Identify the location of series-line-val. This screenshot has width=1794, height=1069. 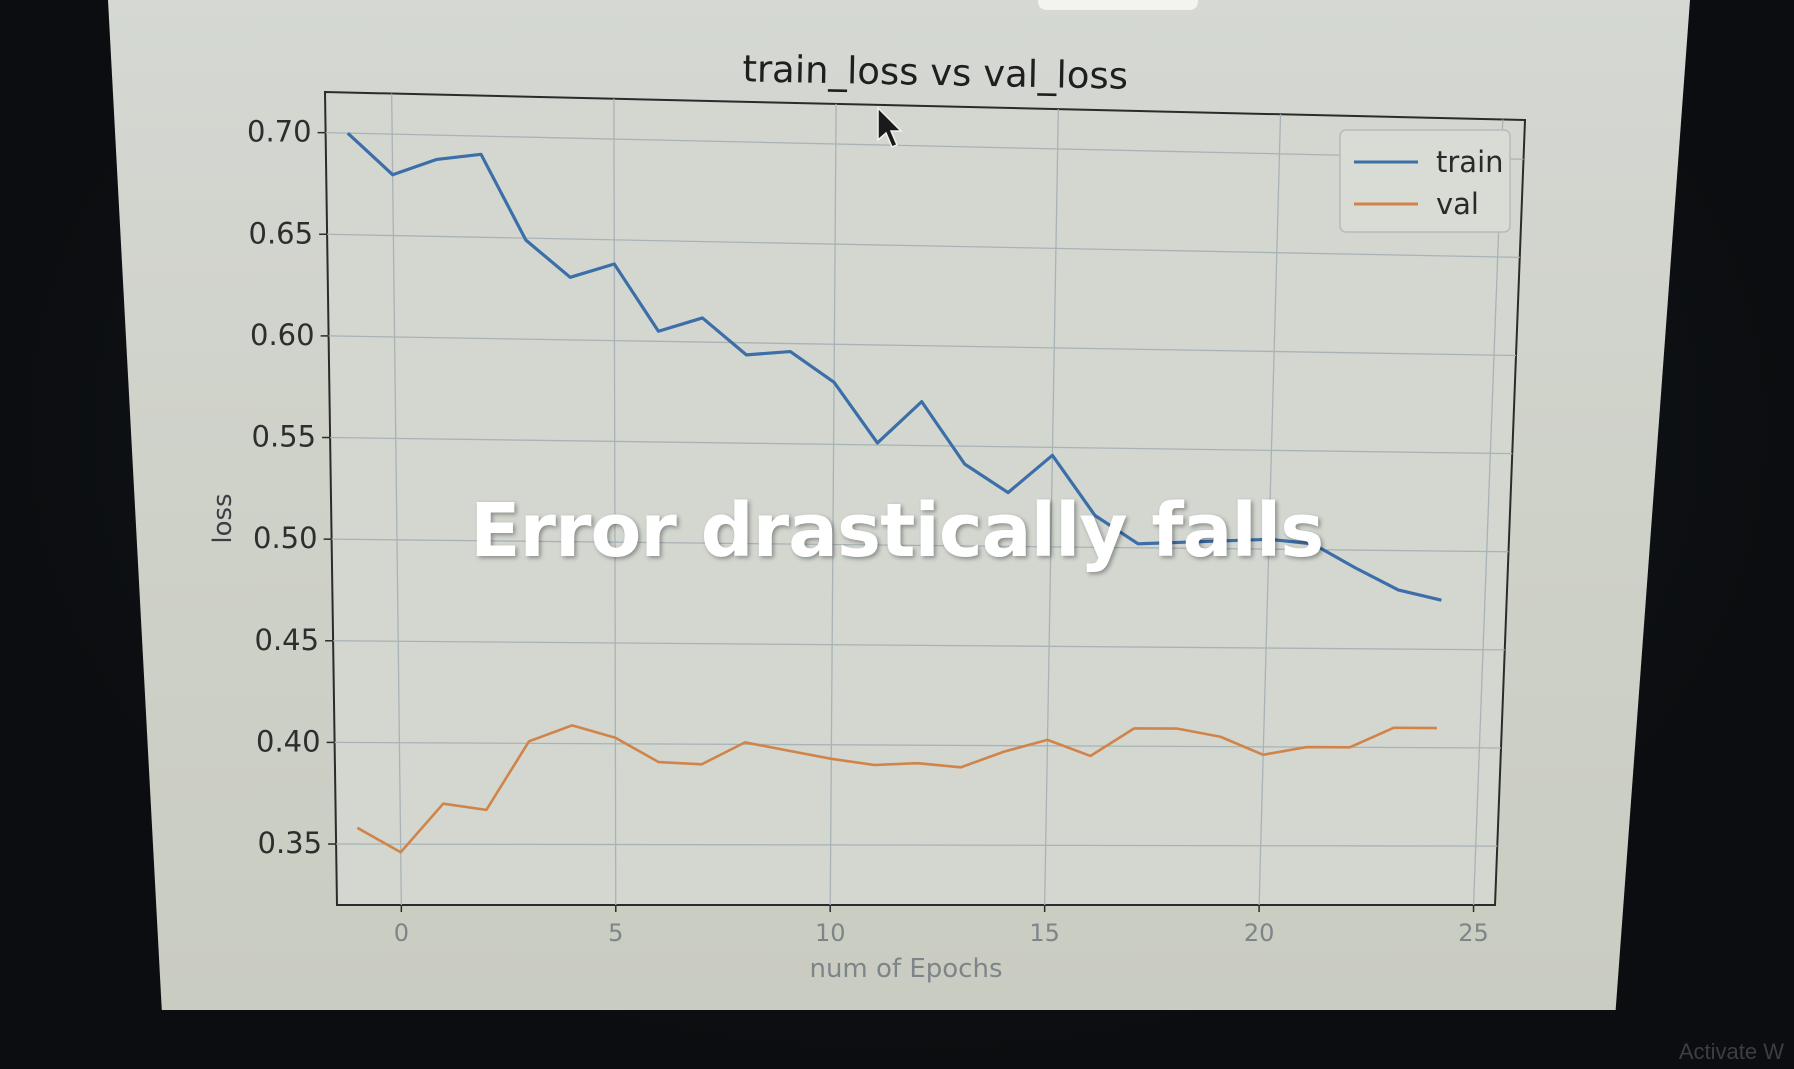
(896, 789).